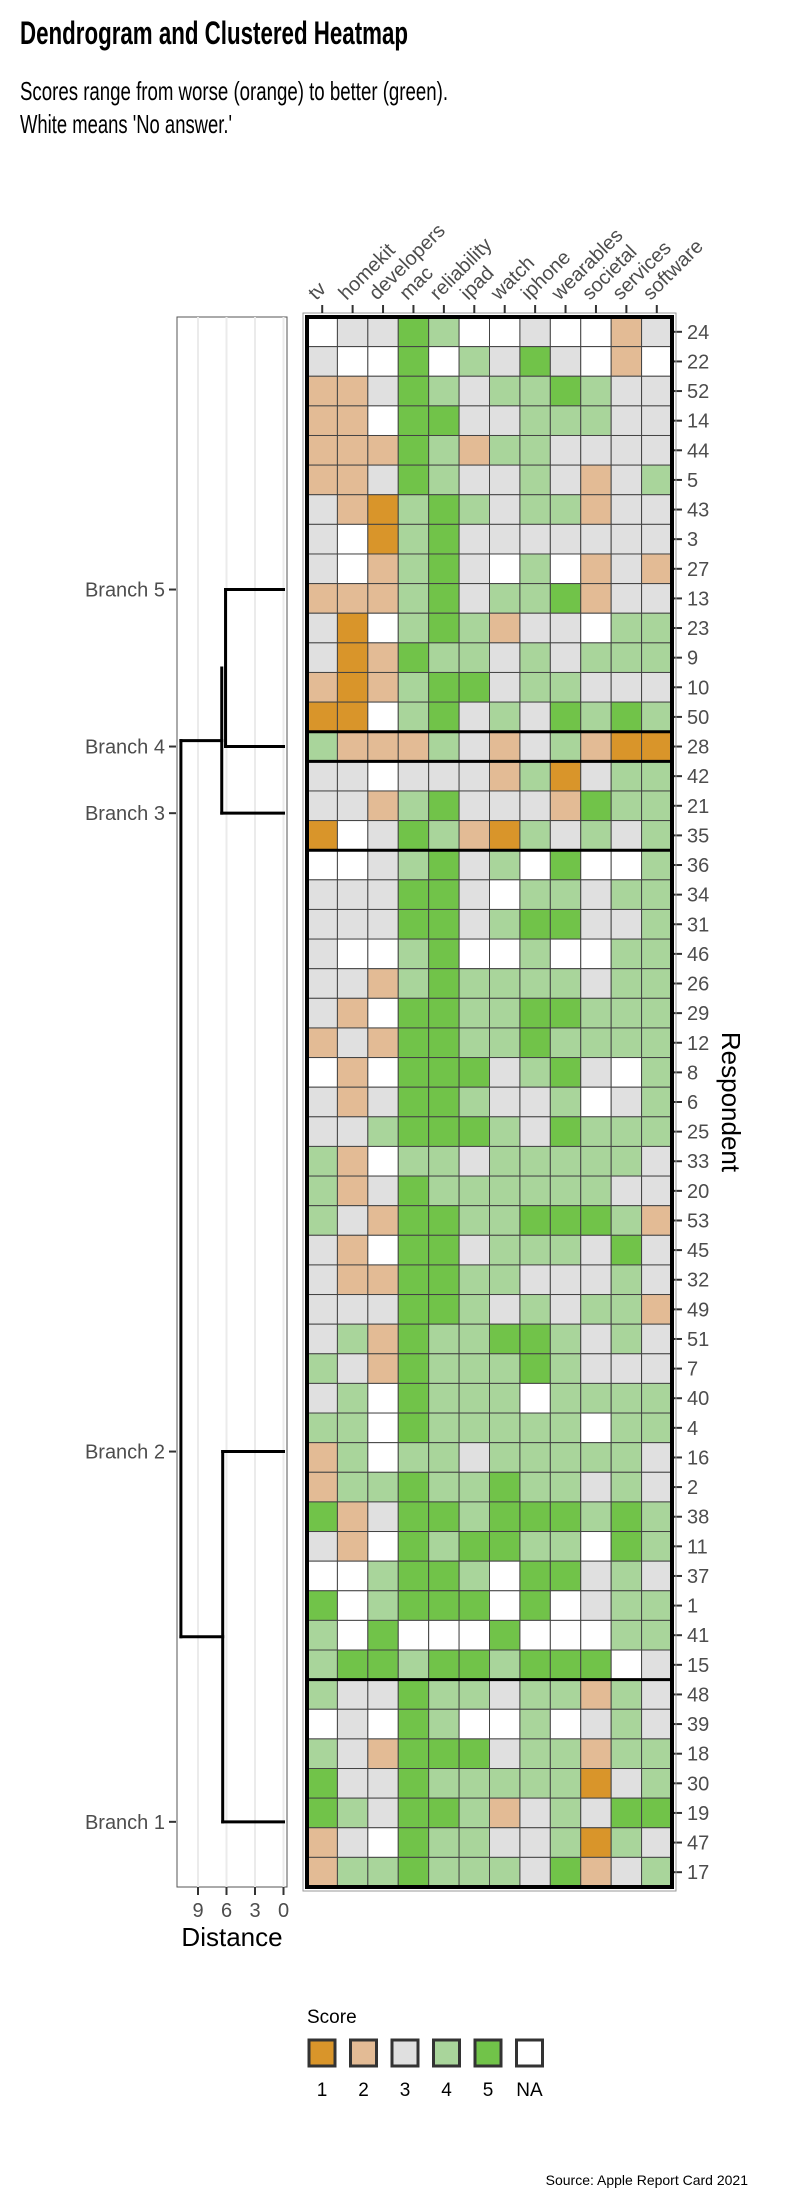  What do you see at coordinates (535, 983) in the screenshot?
I see `heatmap-cell-26-iphone` at bounding box center [535, 983].